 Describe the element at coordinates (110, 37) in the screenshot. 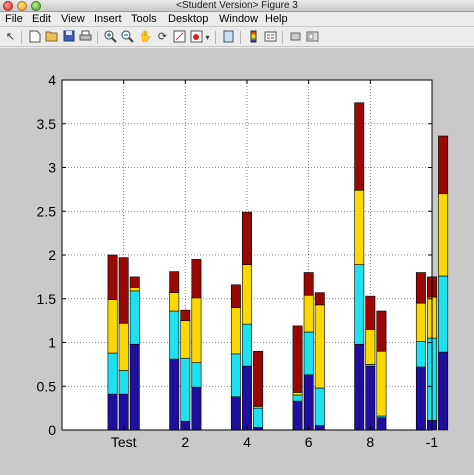

I see `zoom-in-icon` at that location.